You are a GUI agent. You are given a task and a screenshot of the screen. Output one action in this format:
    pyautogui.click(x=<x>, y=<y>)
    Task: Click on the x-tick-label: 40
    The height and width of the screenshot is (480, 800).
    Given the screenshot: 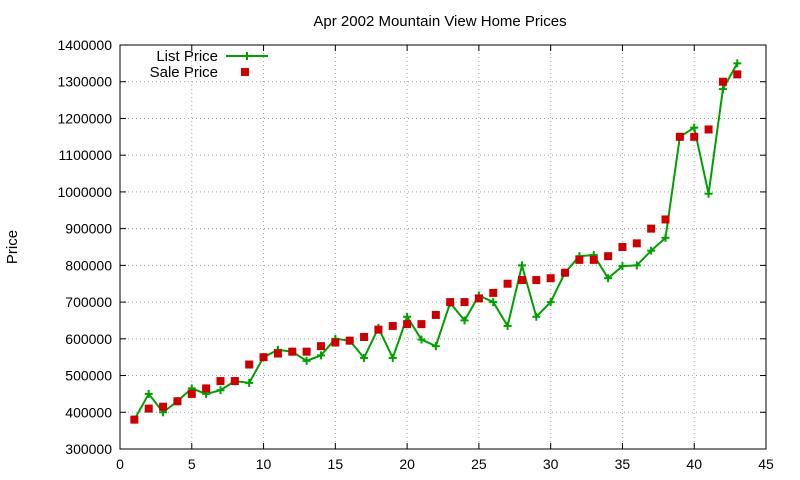 What is the action you would take?
    pyautogui.click(x=694, y=464)
    